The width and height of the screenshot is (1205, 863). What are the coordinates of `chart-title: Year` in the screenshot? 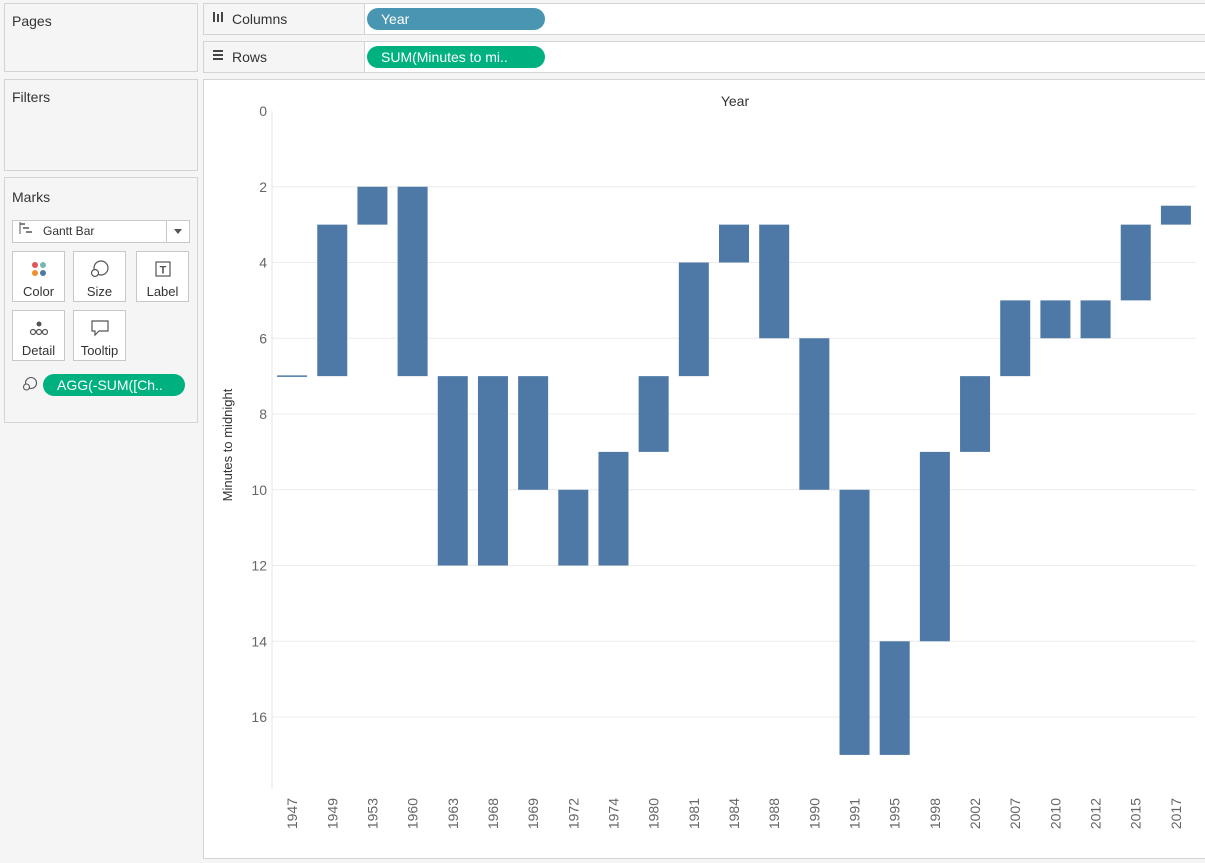 It's located at (735, 101).